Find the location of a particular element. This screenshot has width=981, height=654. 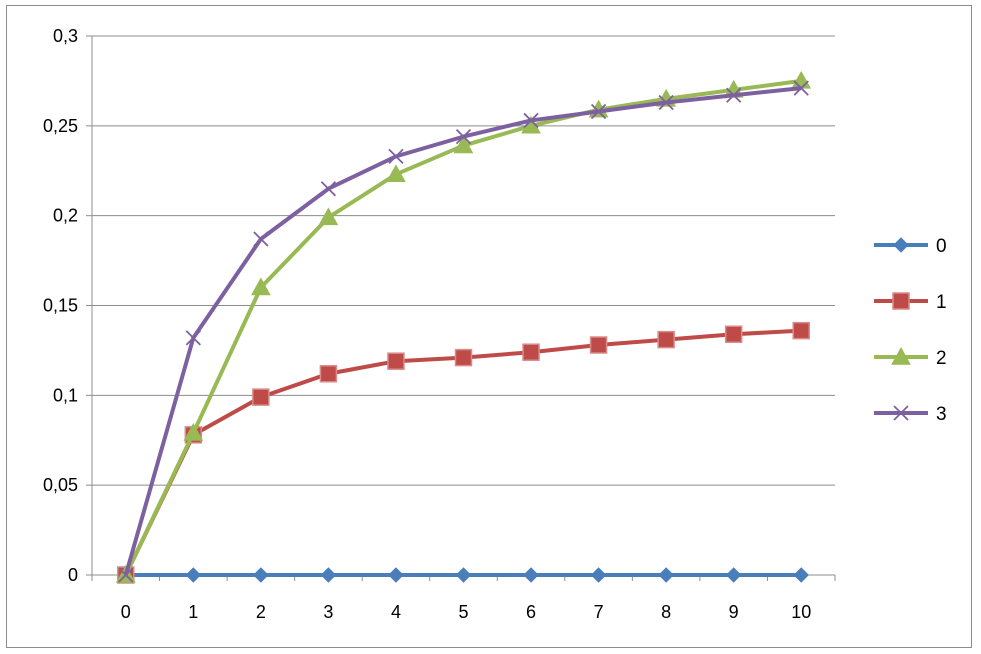

point-s2-x4 is located at coordinates (396, 173).